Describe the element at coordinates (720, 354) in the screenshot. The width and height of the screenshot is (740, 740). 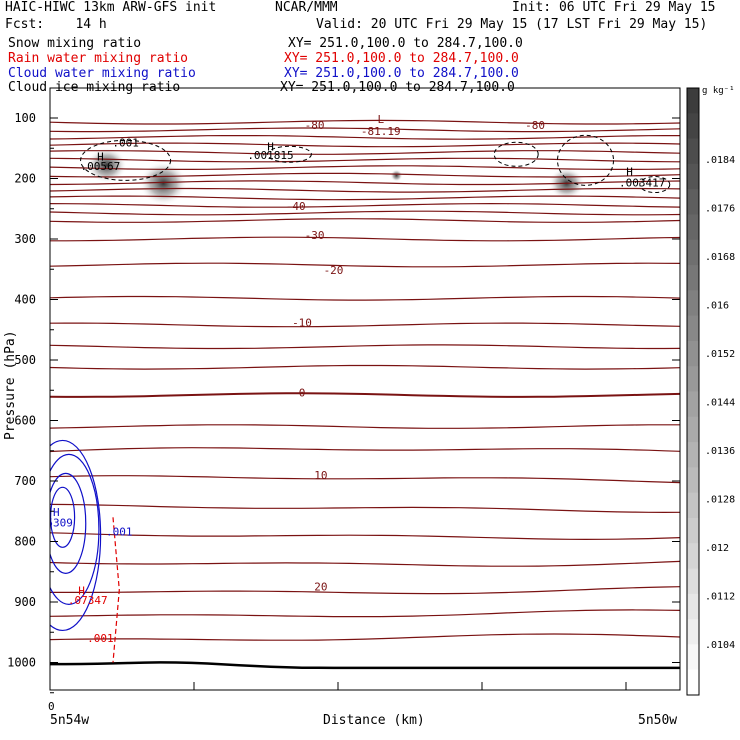
I see `colorbar-label: .0152` at that location.